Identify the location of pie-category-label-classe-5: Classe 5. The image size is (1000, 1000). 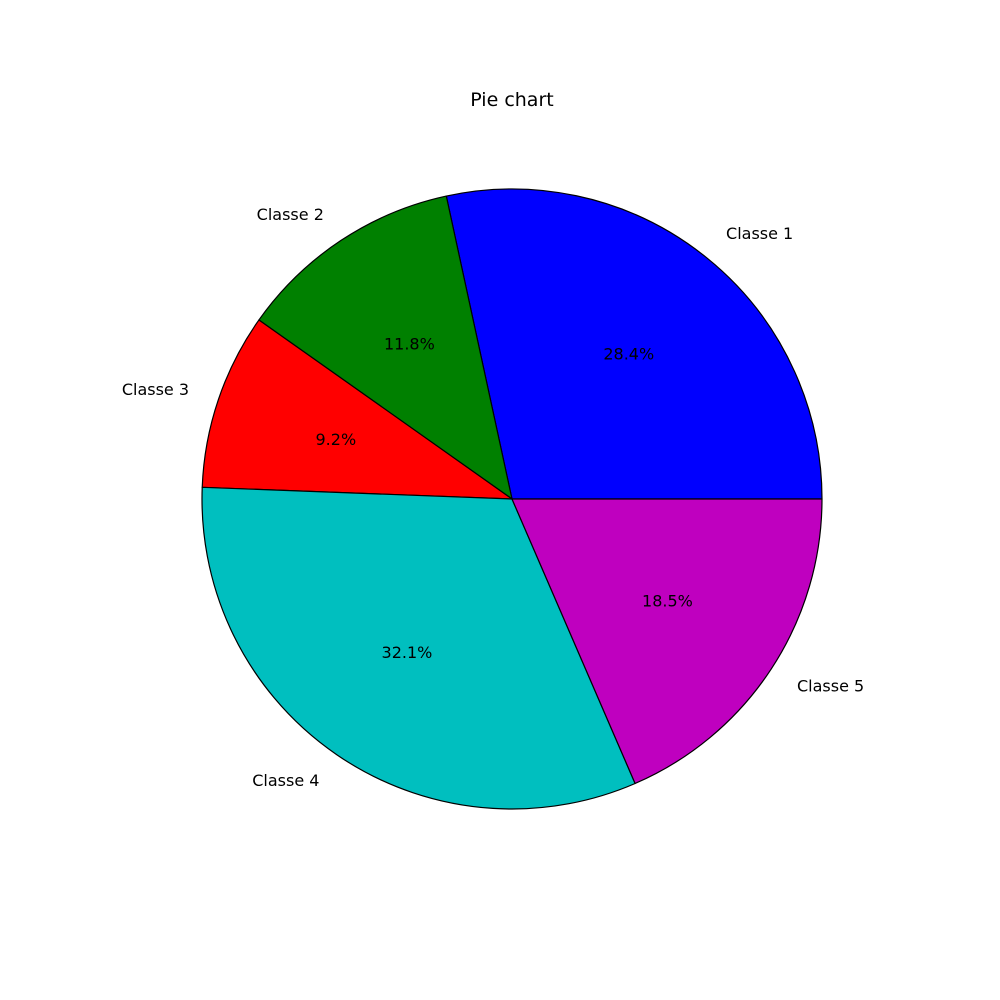
(830, 686).